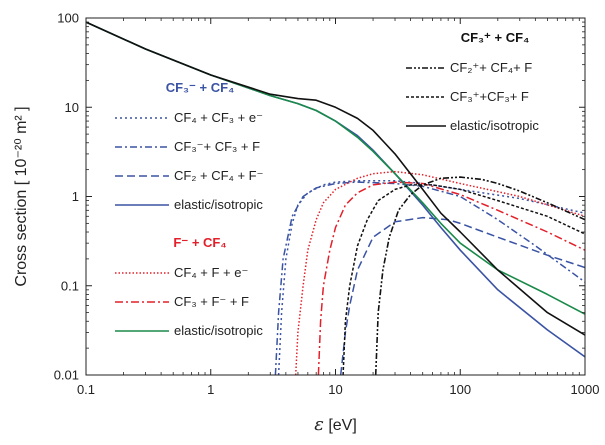 Image resolution: width=605 pixels, height=445 pixels. Describe the element at coordinates (217, 146) in the screenshot. I see `legend-label: CF₃⁻+ CF₃ + F` at that location.